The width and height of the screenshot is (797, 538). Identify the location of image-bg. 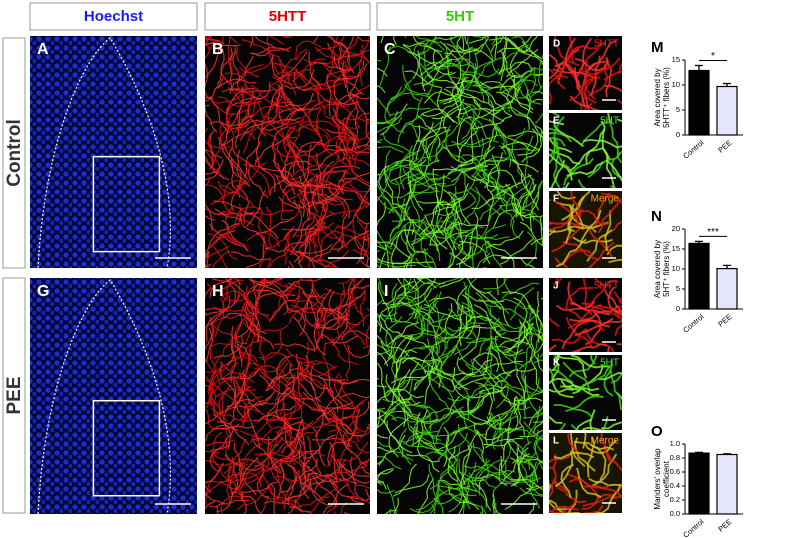
(585, 150).